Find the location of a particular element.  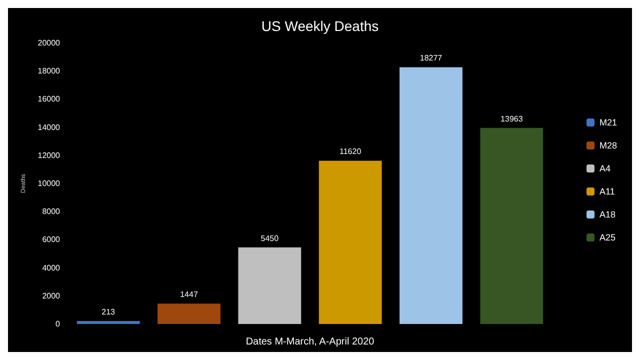

y-tick-label: 6000 is located at coordinates (51, 239).